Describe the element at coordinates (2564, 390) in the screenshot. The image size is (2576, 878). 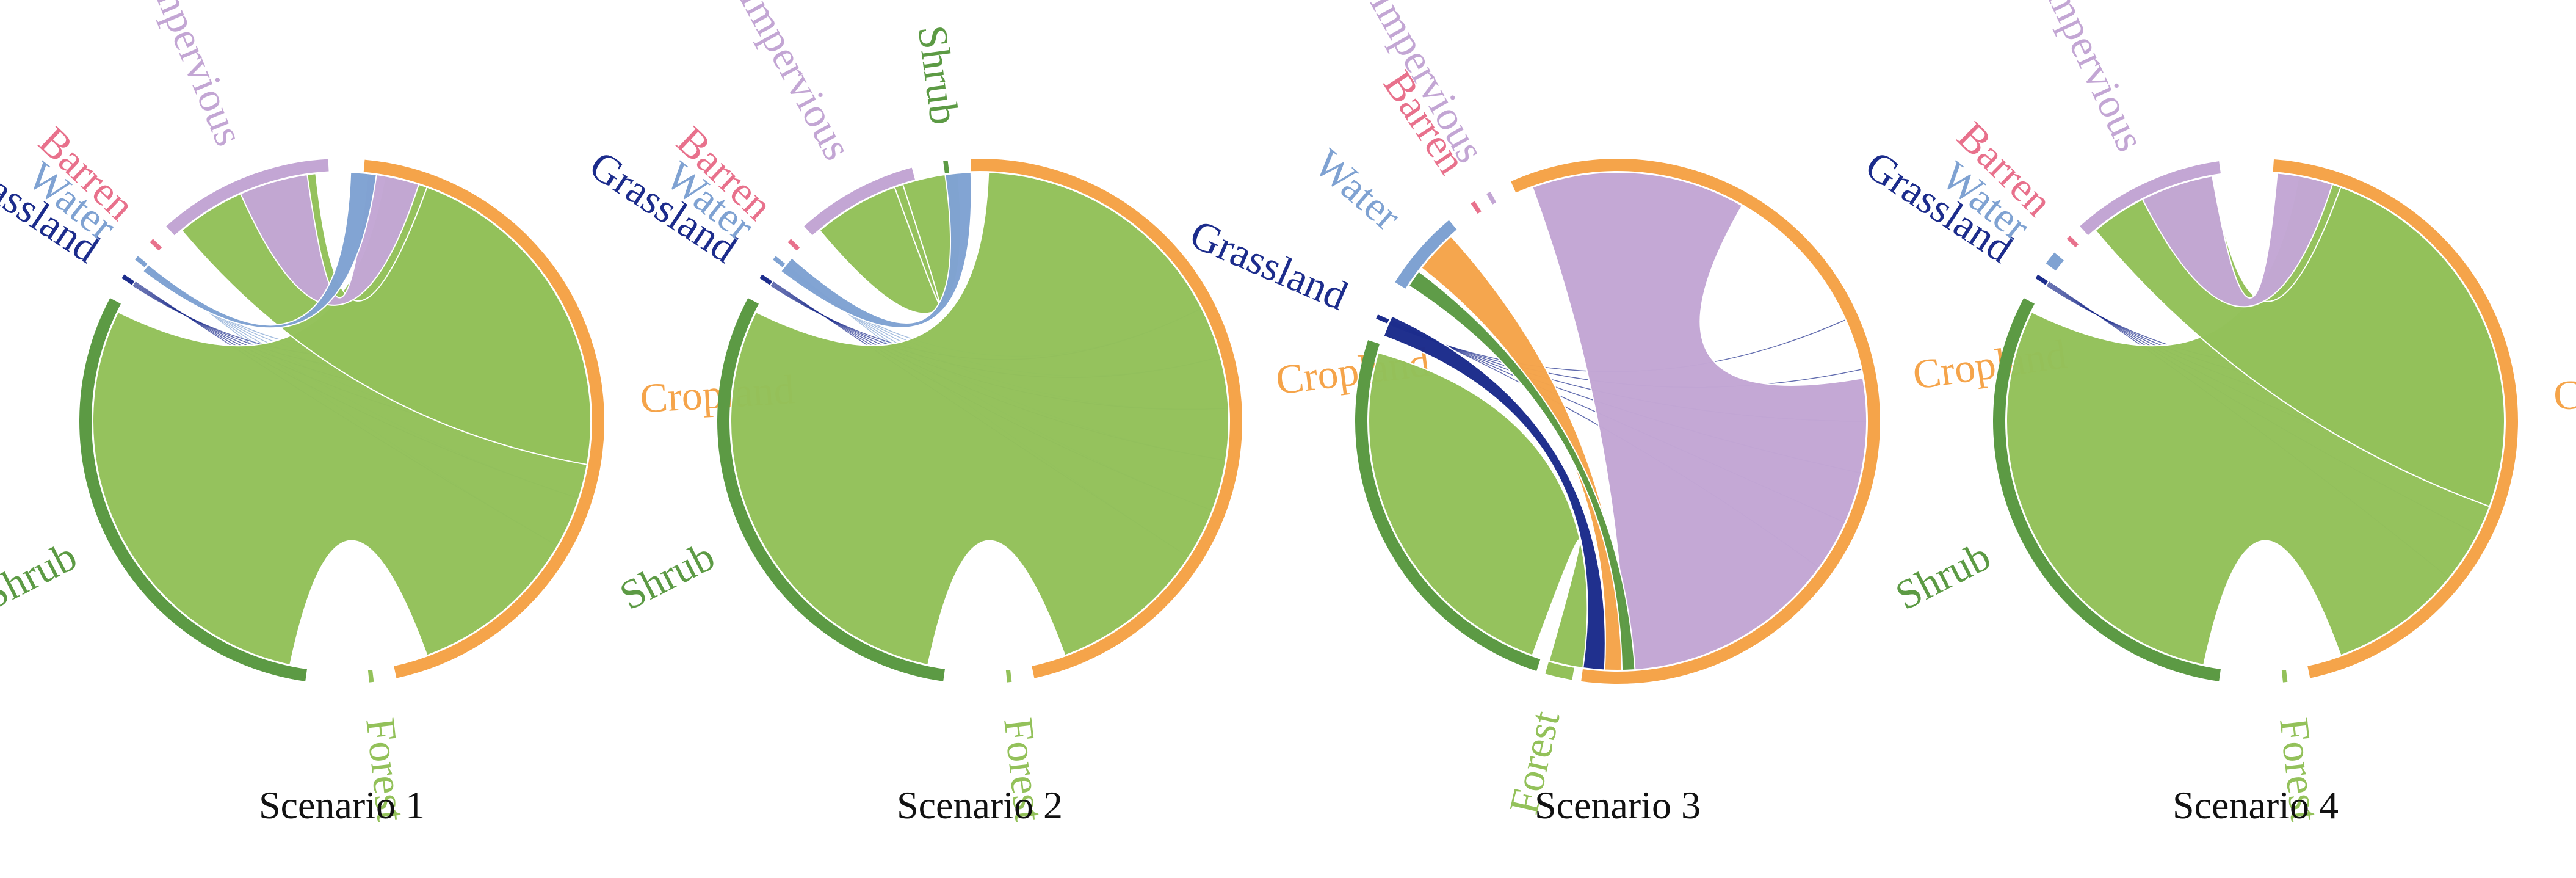
I see `segment-label-cropland: Cropland` at that location.